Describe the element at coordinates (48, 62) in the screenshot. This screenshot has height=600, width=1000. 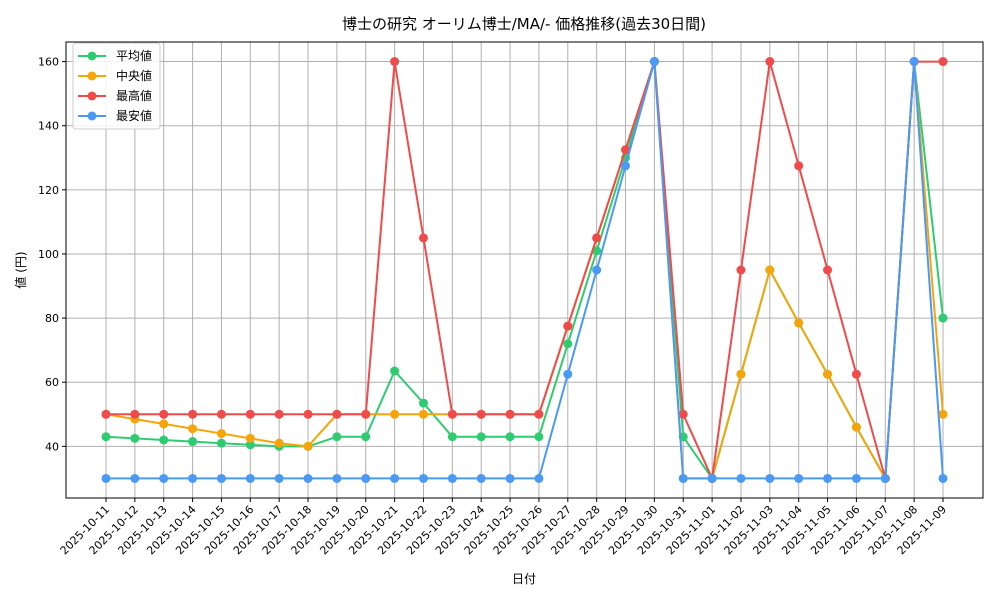
I see `y-tick-label: 160` at that location.